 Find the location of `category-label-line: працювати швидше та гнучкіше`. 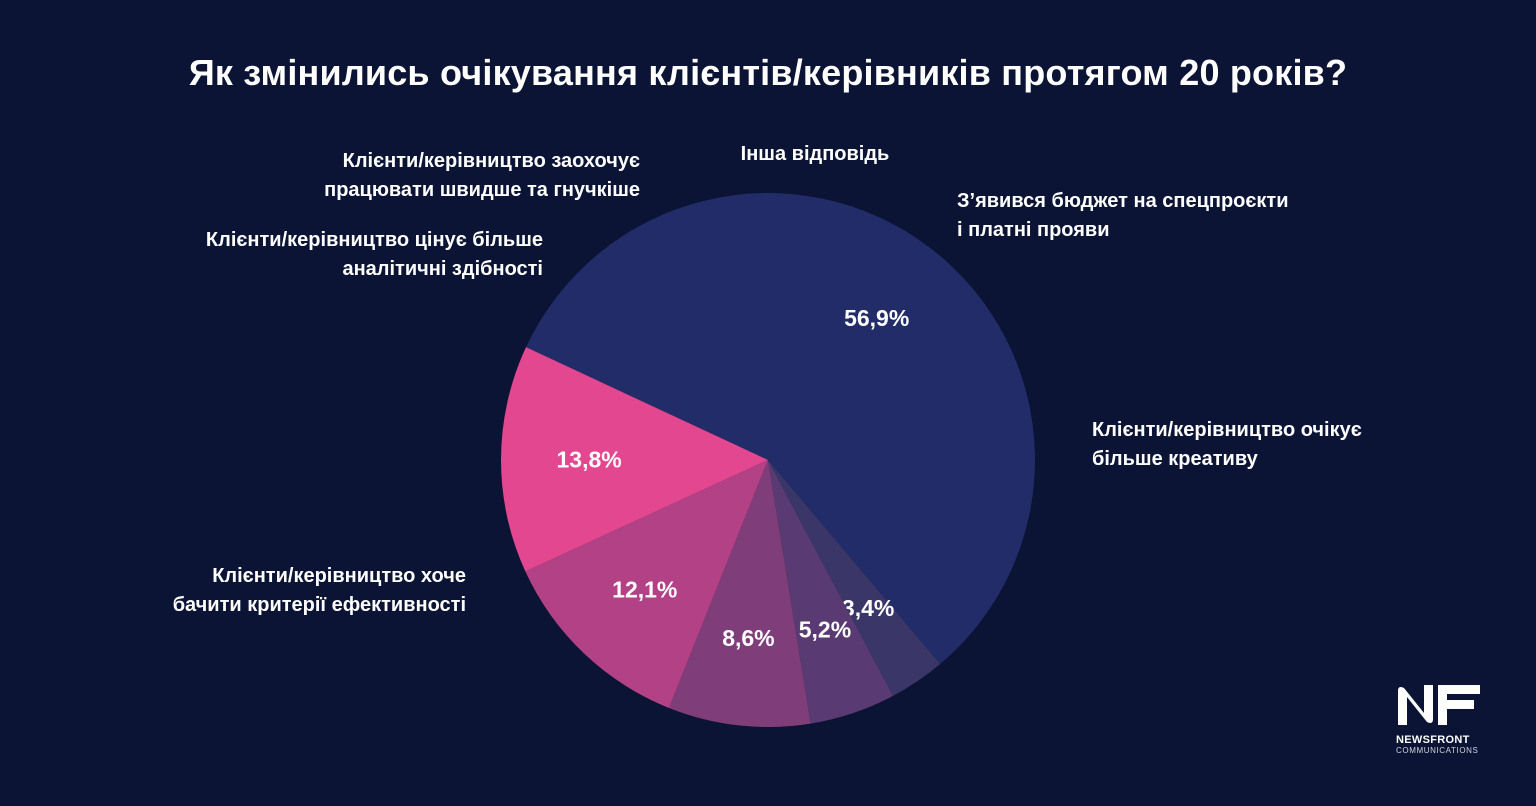

category-label-line: працювати швидше та гнучкіше is located at coordinates (482, 190).